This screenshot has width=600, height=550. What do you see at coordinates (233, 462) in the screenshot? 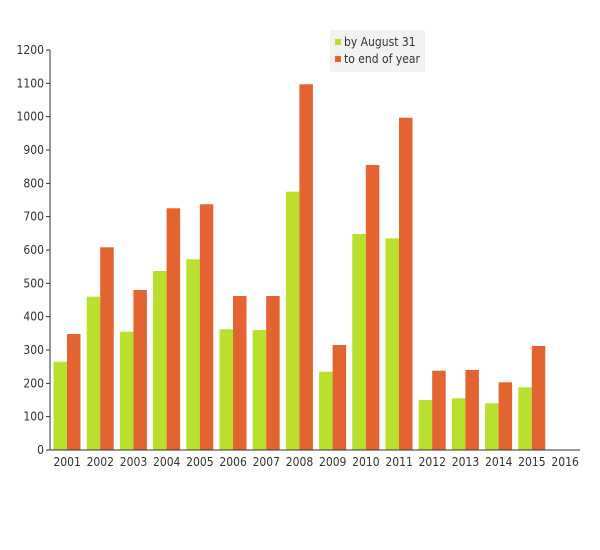
I see `x-tick-label-2006: 2006` at bounding box center [233, 462].